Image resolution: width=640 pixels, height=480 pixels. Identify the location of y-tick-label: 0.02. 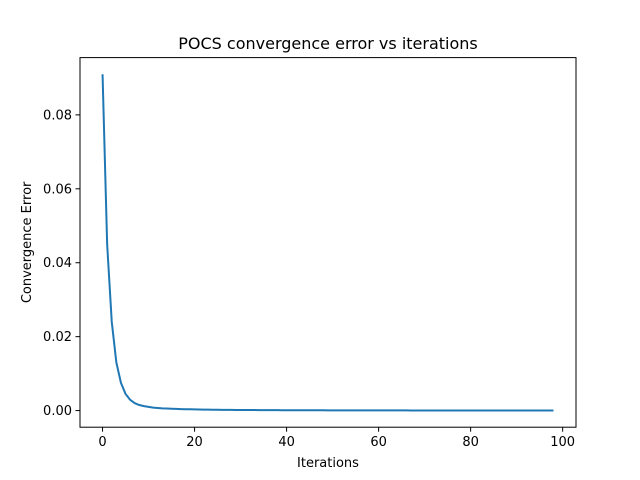
(57, 337).